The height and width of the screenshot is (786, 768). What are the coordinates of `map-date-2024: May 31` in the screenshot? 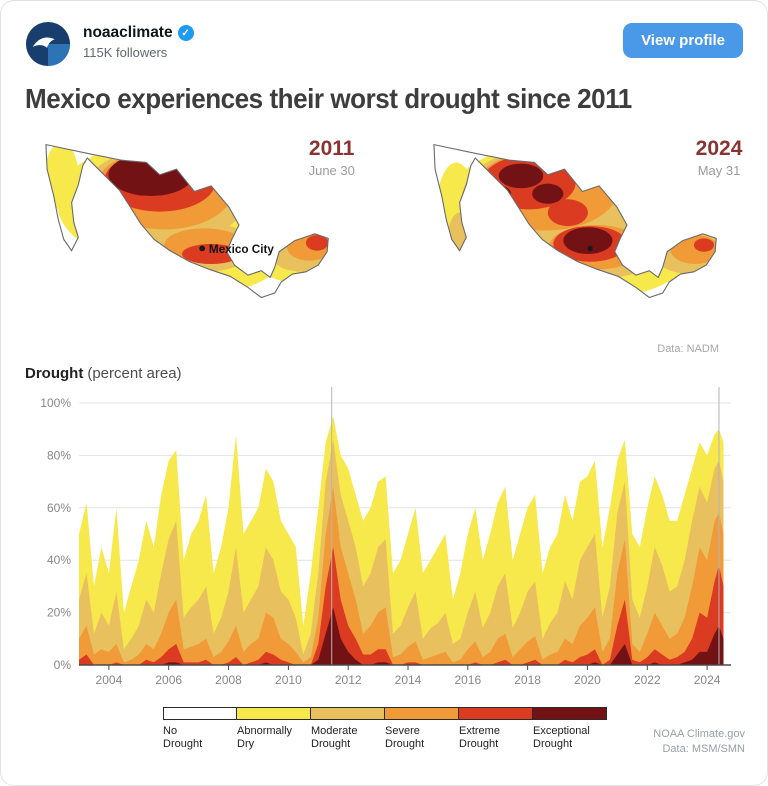 It's located at (719, 170).